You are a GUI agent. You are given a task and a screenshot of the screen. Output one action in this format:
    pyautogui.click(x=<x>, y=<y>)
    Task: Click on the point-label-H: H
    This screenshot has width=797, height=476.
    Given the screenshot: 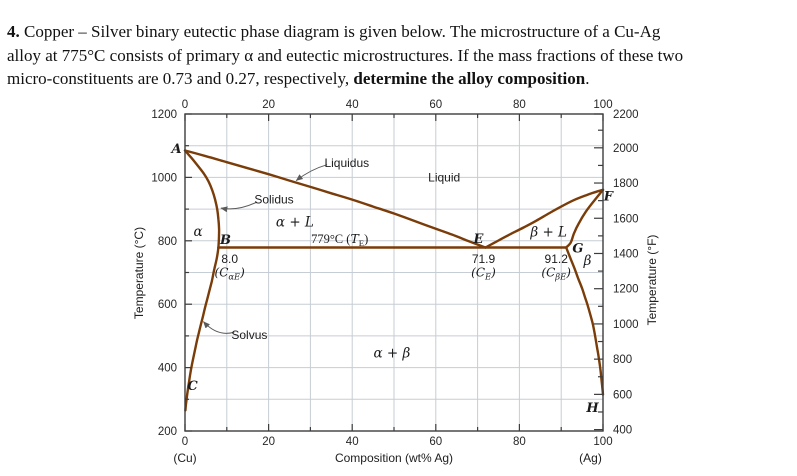 What is the action you would take?
    pyautogui.click(x=592, y=408)
    